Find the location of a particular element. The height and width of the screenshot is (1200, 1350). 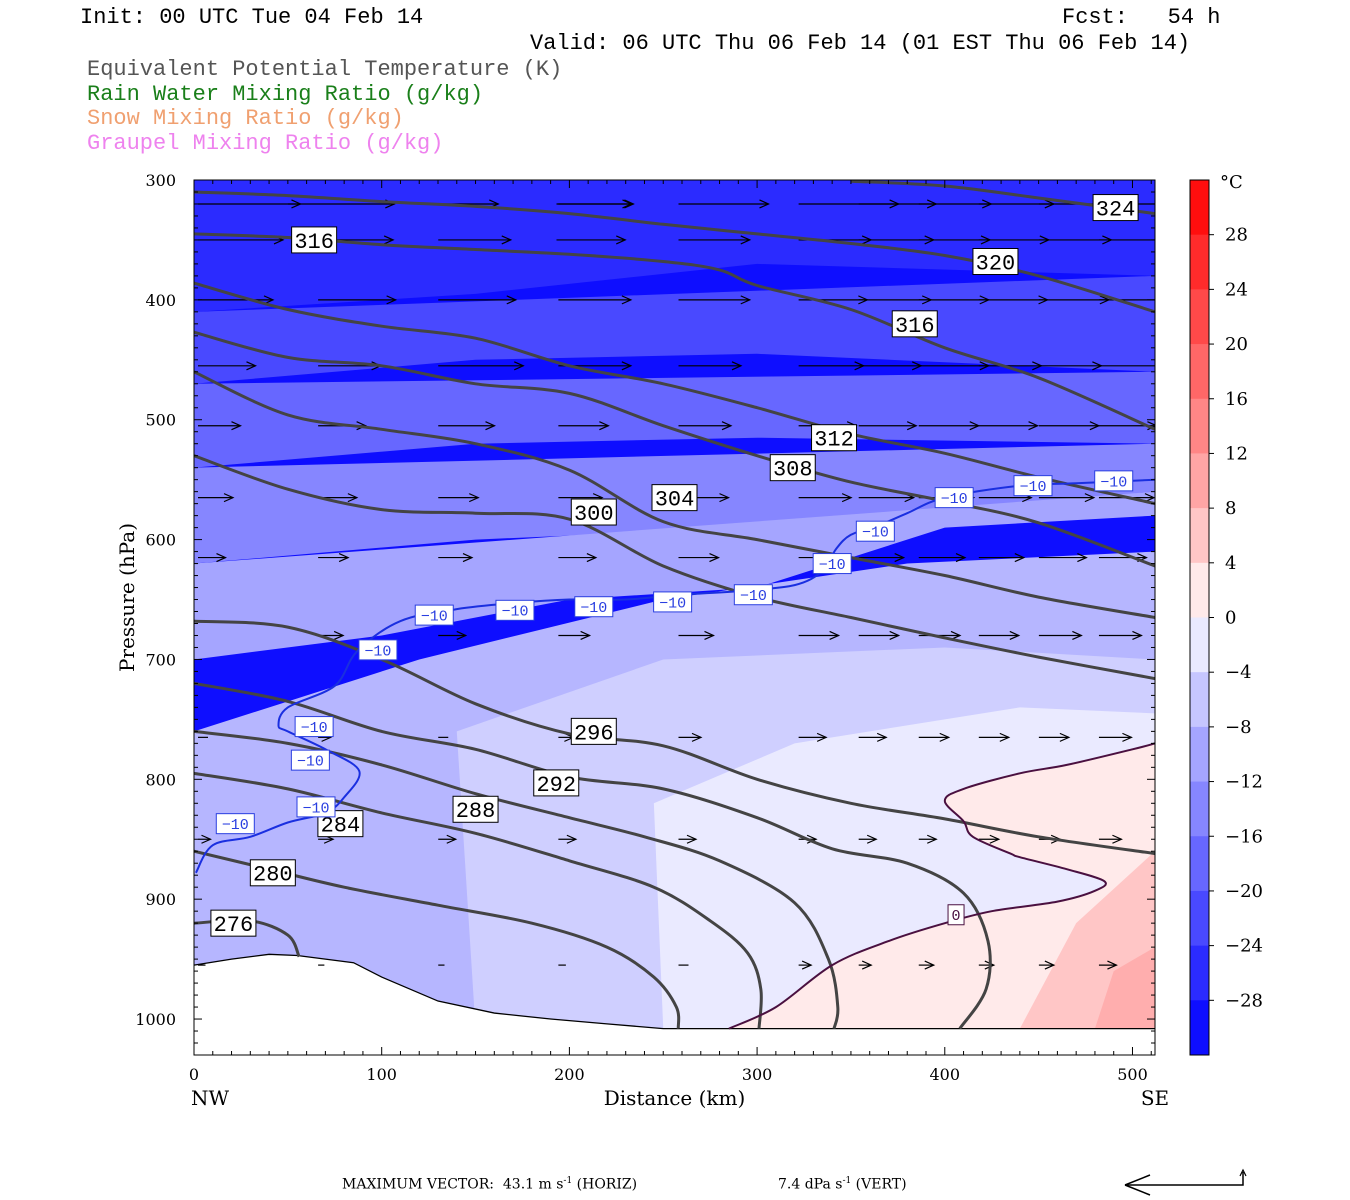

colorbar-tick-label-8: −4 is located at coordinates (1238, 672).